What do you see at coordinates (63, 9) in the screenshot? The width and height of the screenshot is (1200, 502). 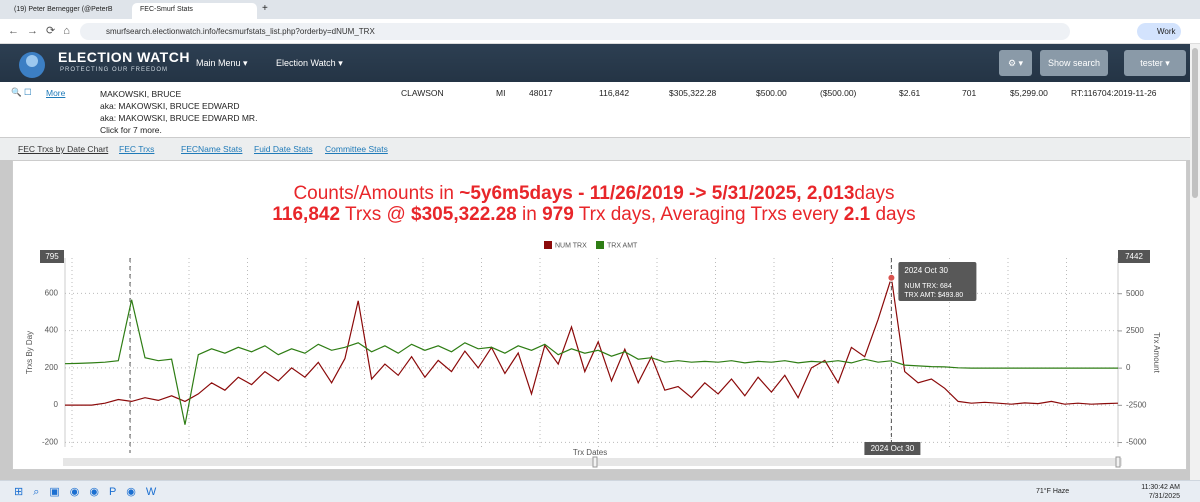 I see `browser-tab: (19) Peter Bernegger (@PeterB` at bounding box center [63, 9].